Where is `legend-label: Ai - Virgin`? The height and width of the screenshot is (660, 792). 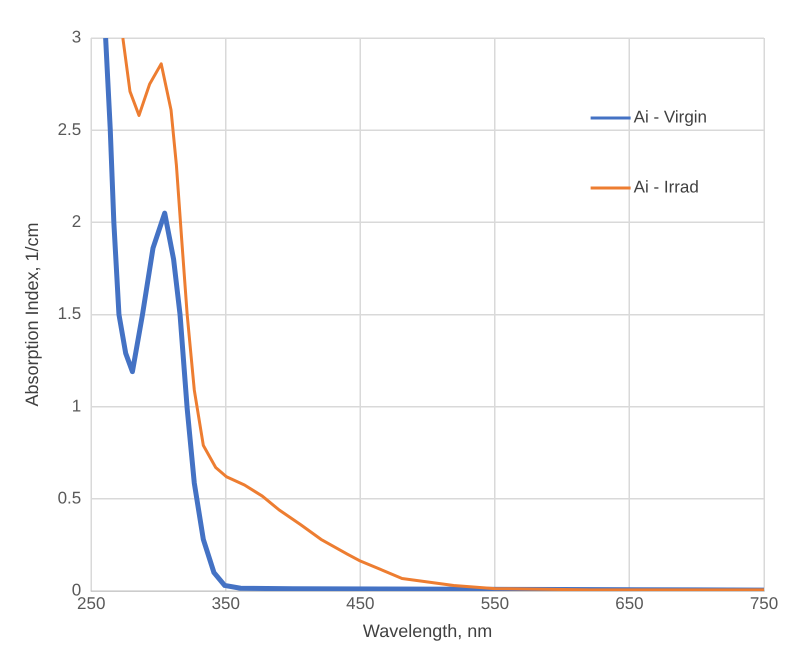
legend-label: Ai - Virgin is located at coordinates (671, 117).